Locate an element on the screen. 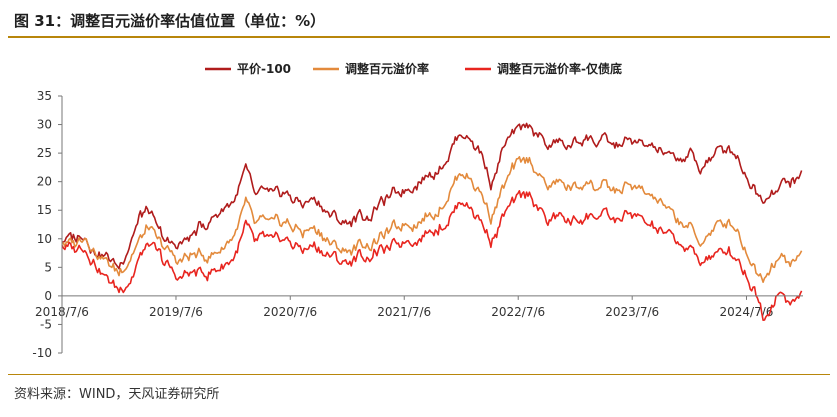 This screenshot has height=417, width=837. legend: 平价-100 调整百元溢价率 调整百元溢价率-仅债底 is located at coordinates (413, 68).